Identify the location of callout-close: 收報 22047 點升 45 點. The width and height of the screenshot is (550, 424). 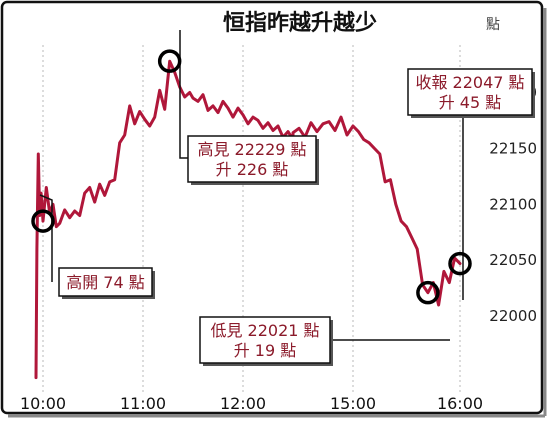
(471, 184).